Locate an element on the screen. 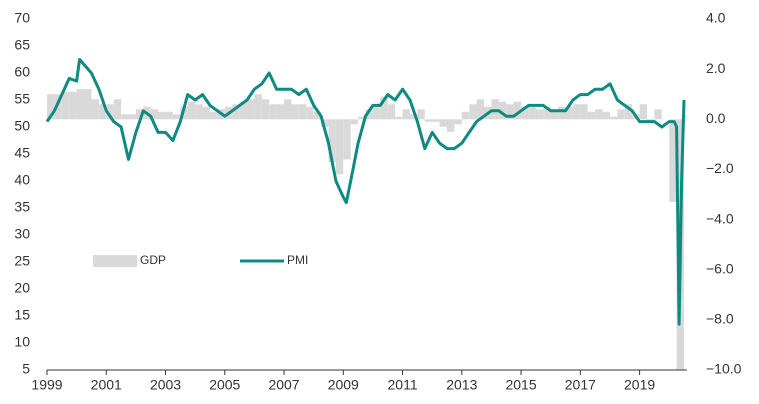  y-tick-label: 65 is located at coordinates (22, 45).